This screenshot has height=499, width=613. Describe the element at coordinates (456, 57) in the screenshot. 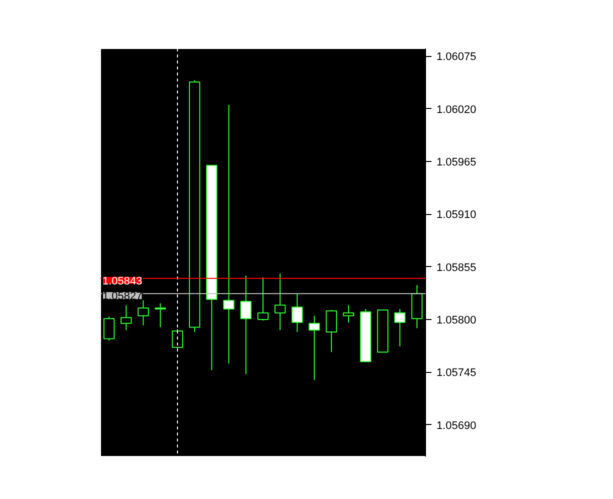

I see `y-tick-label: 1.06075` at that location.